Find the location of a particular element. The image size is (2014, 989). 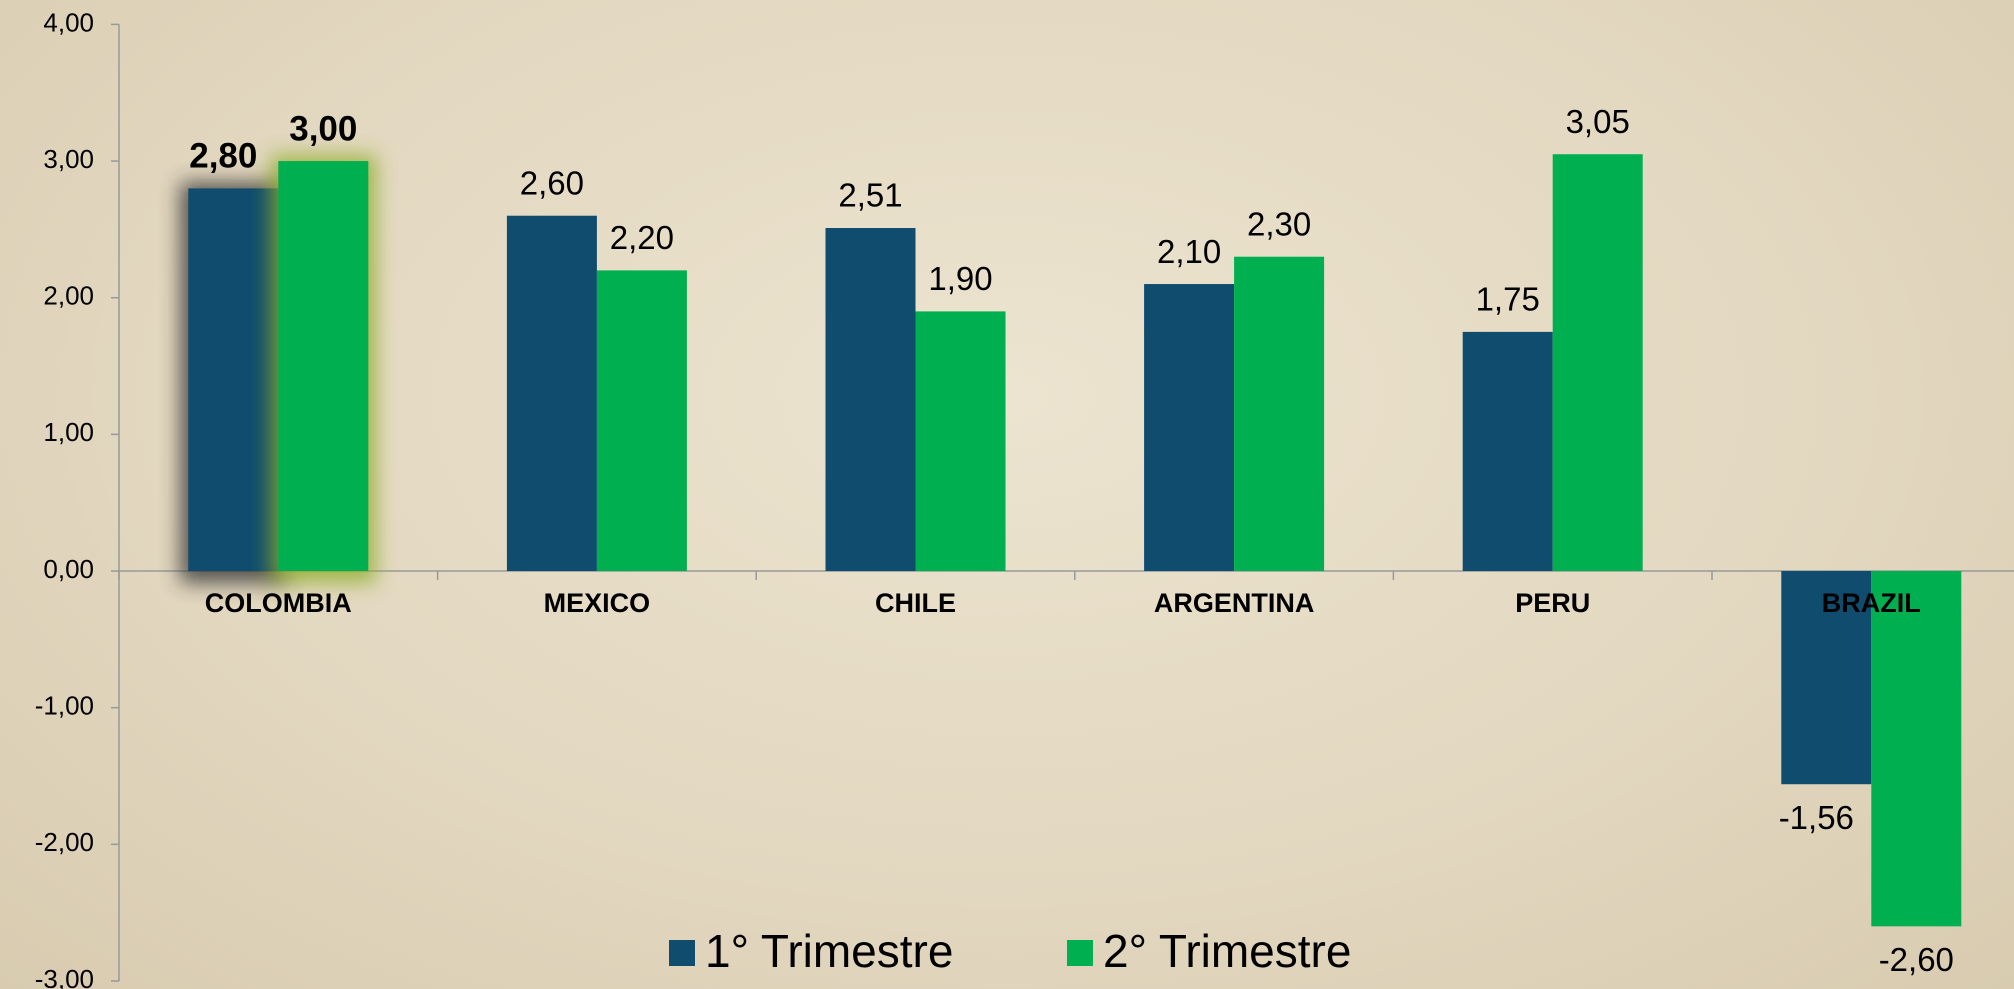

data-label: 2,80 is located at coordinates (223, 156).